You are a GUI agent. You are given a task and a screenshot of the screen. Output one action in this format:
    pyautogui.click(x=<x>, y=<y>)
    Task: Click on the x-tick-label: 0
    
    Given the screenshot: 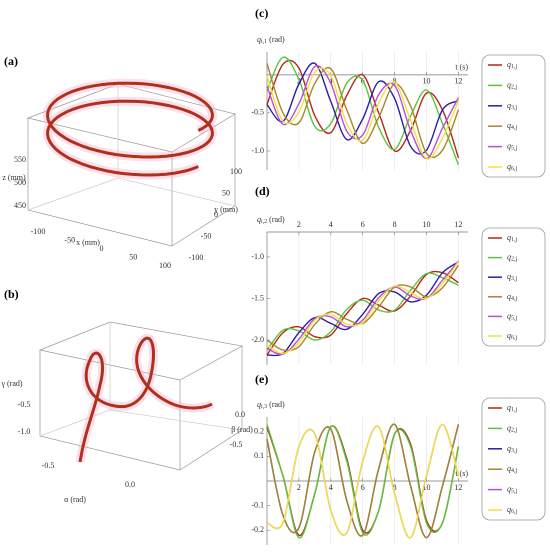 What is the action you would take?
    pyautogui.click(x=102, y=248)
    